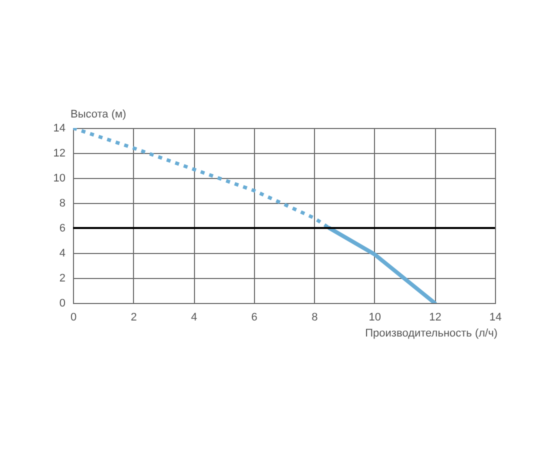 This screenshot has width=550, height=450. What do you see at coordinates (133, 318) in the screenshot?
I see `x-tick-label: 2` at bounding box center [133, 318].